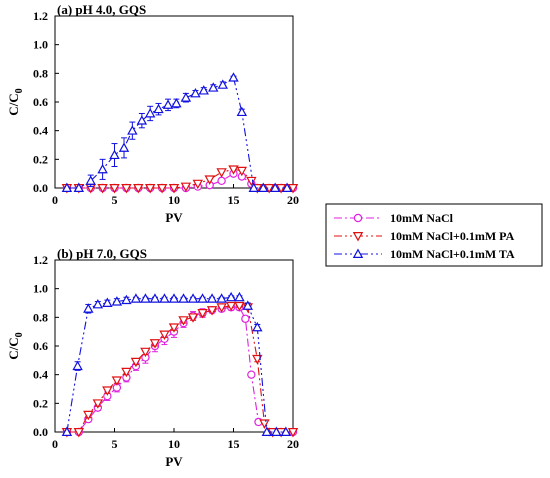 This screenshot has width=550, height=478. Describe the element at coordinates (358, 218) in the screenshot. I see `legend-marker` at that location.